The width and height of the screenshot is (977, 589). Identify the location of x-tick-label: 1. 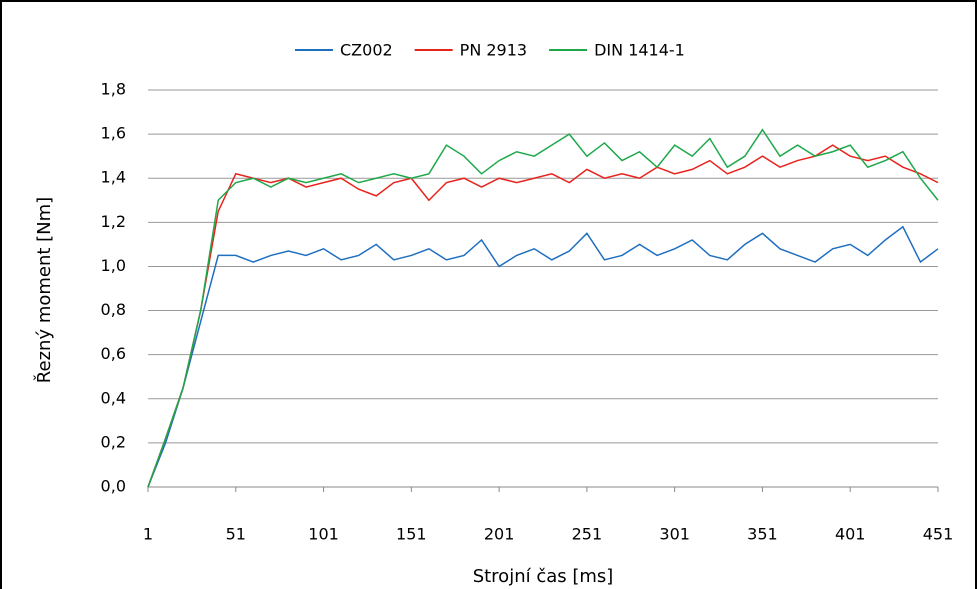
(148, 534).